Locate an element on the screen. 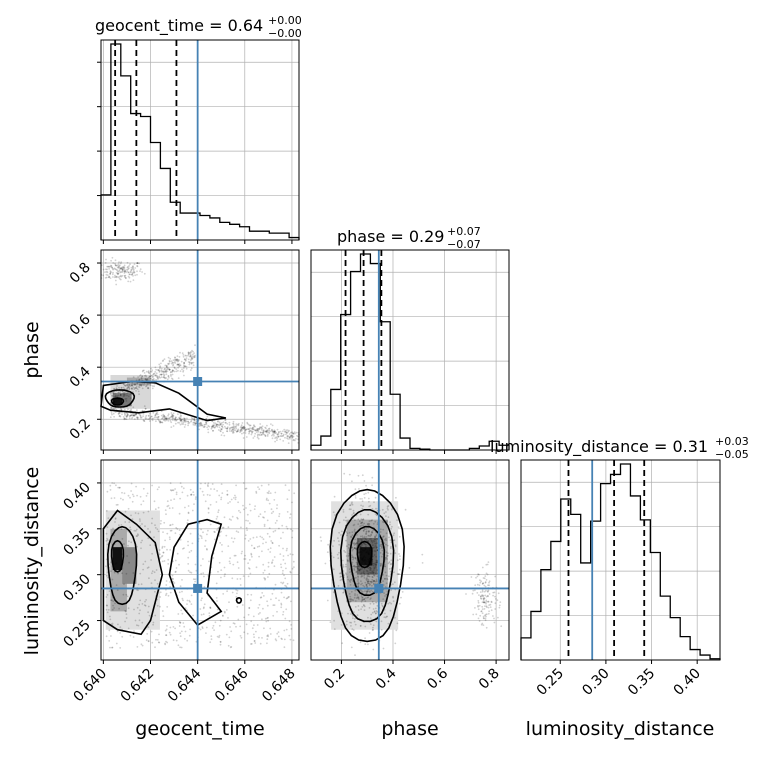 This screenshot has width=760, height=760. title-luminosity-distance: luminosity_distance = 0.31 is located at coordinates (599, 447).